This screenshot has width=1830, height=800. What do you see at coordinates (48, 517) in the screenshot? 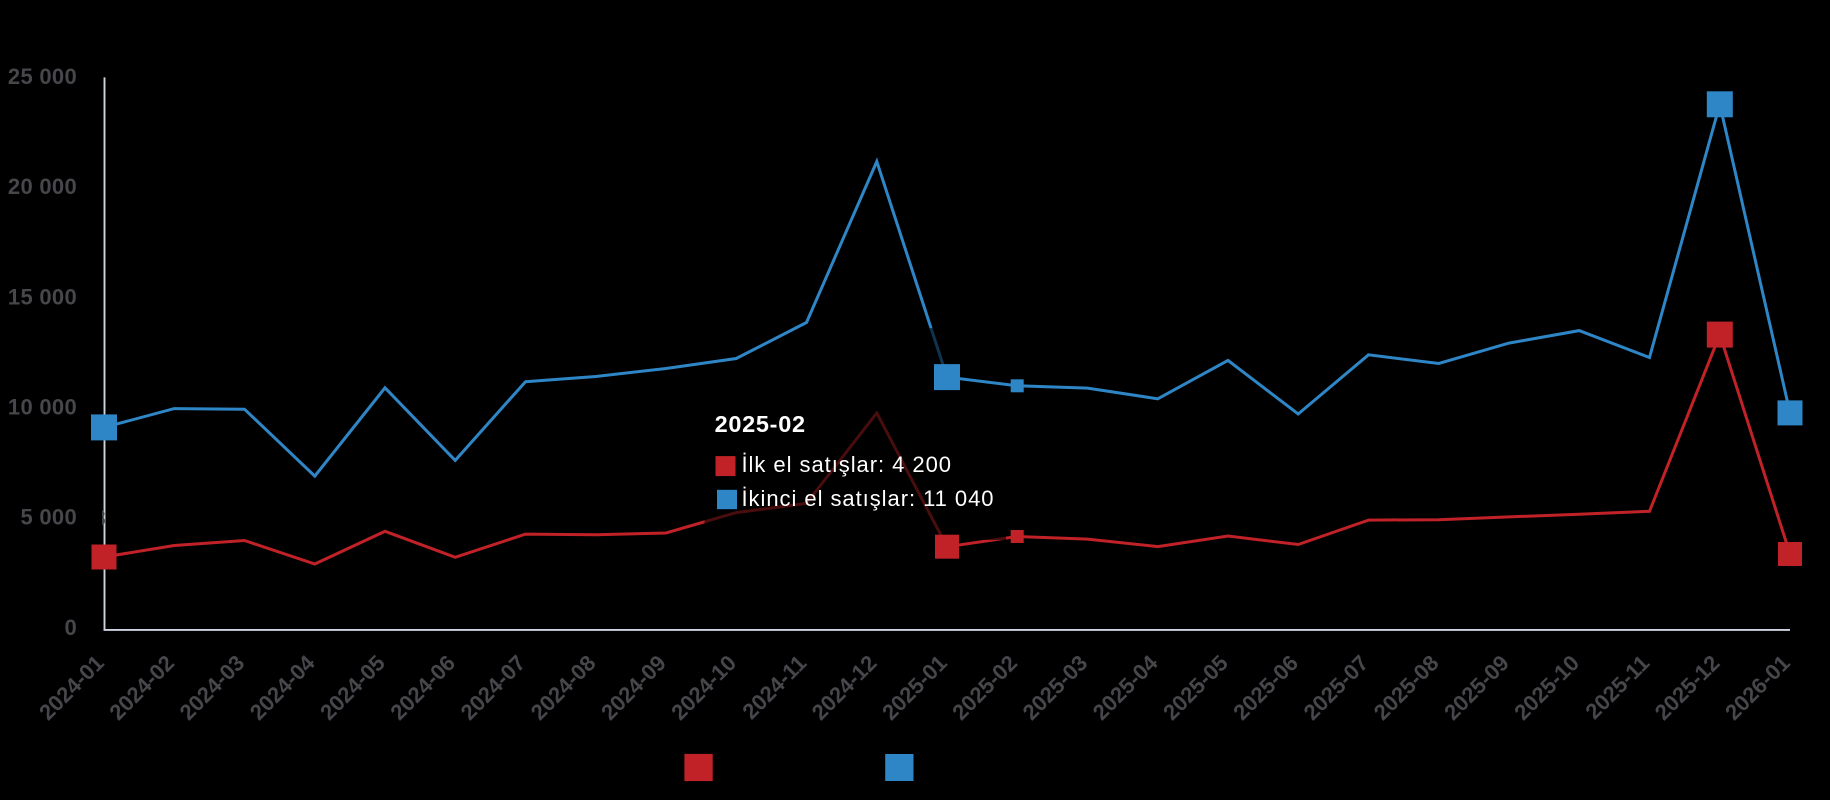
I see `svg-text: 5 000` at bounding box center [48, 517].